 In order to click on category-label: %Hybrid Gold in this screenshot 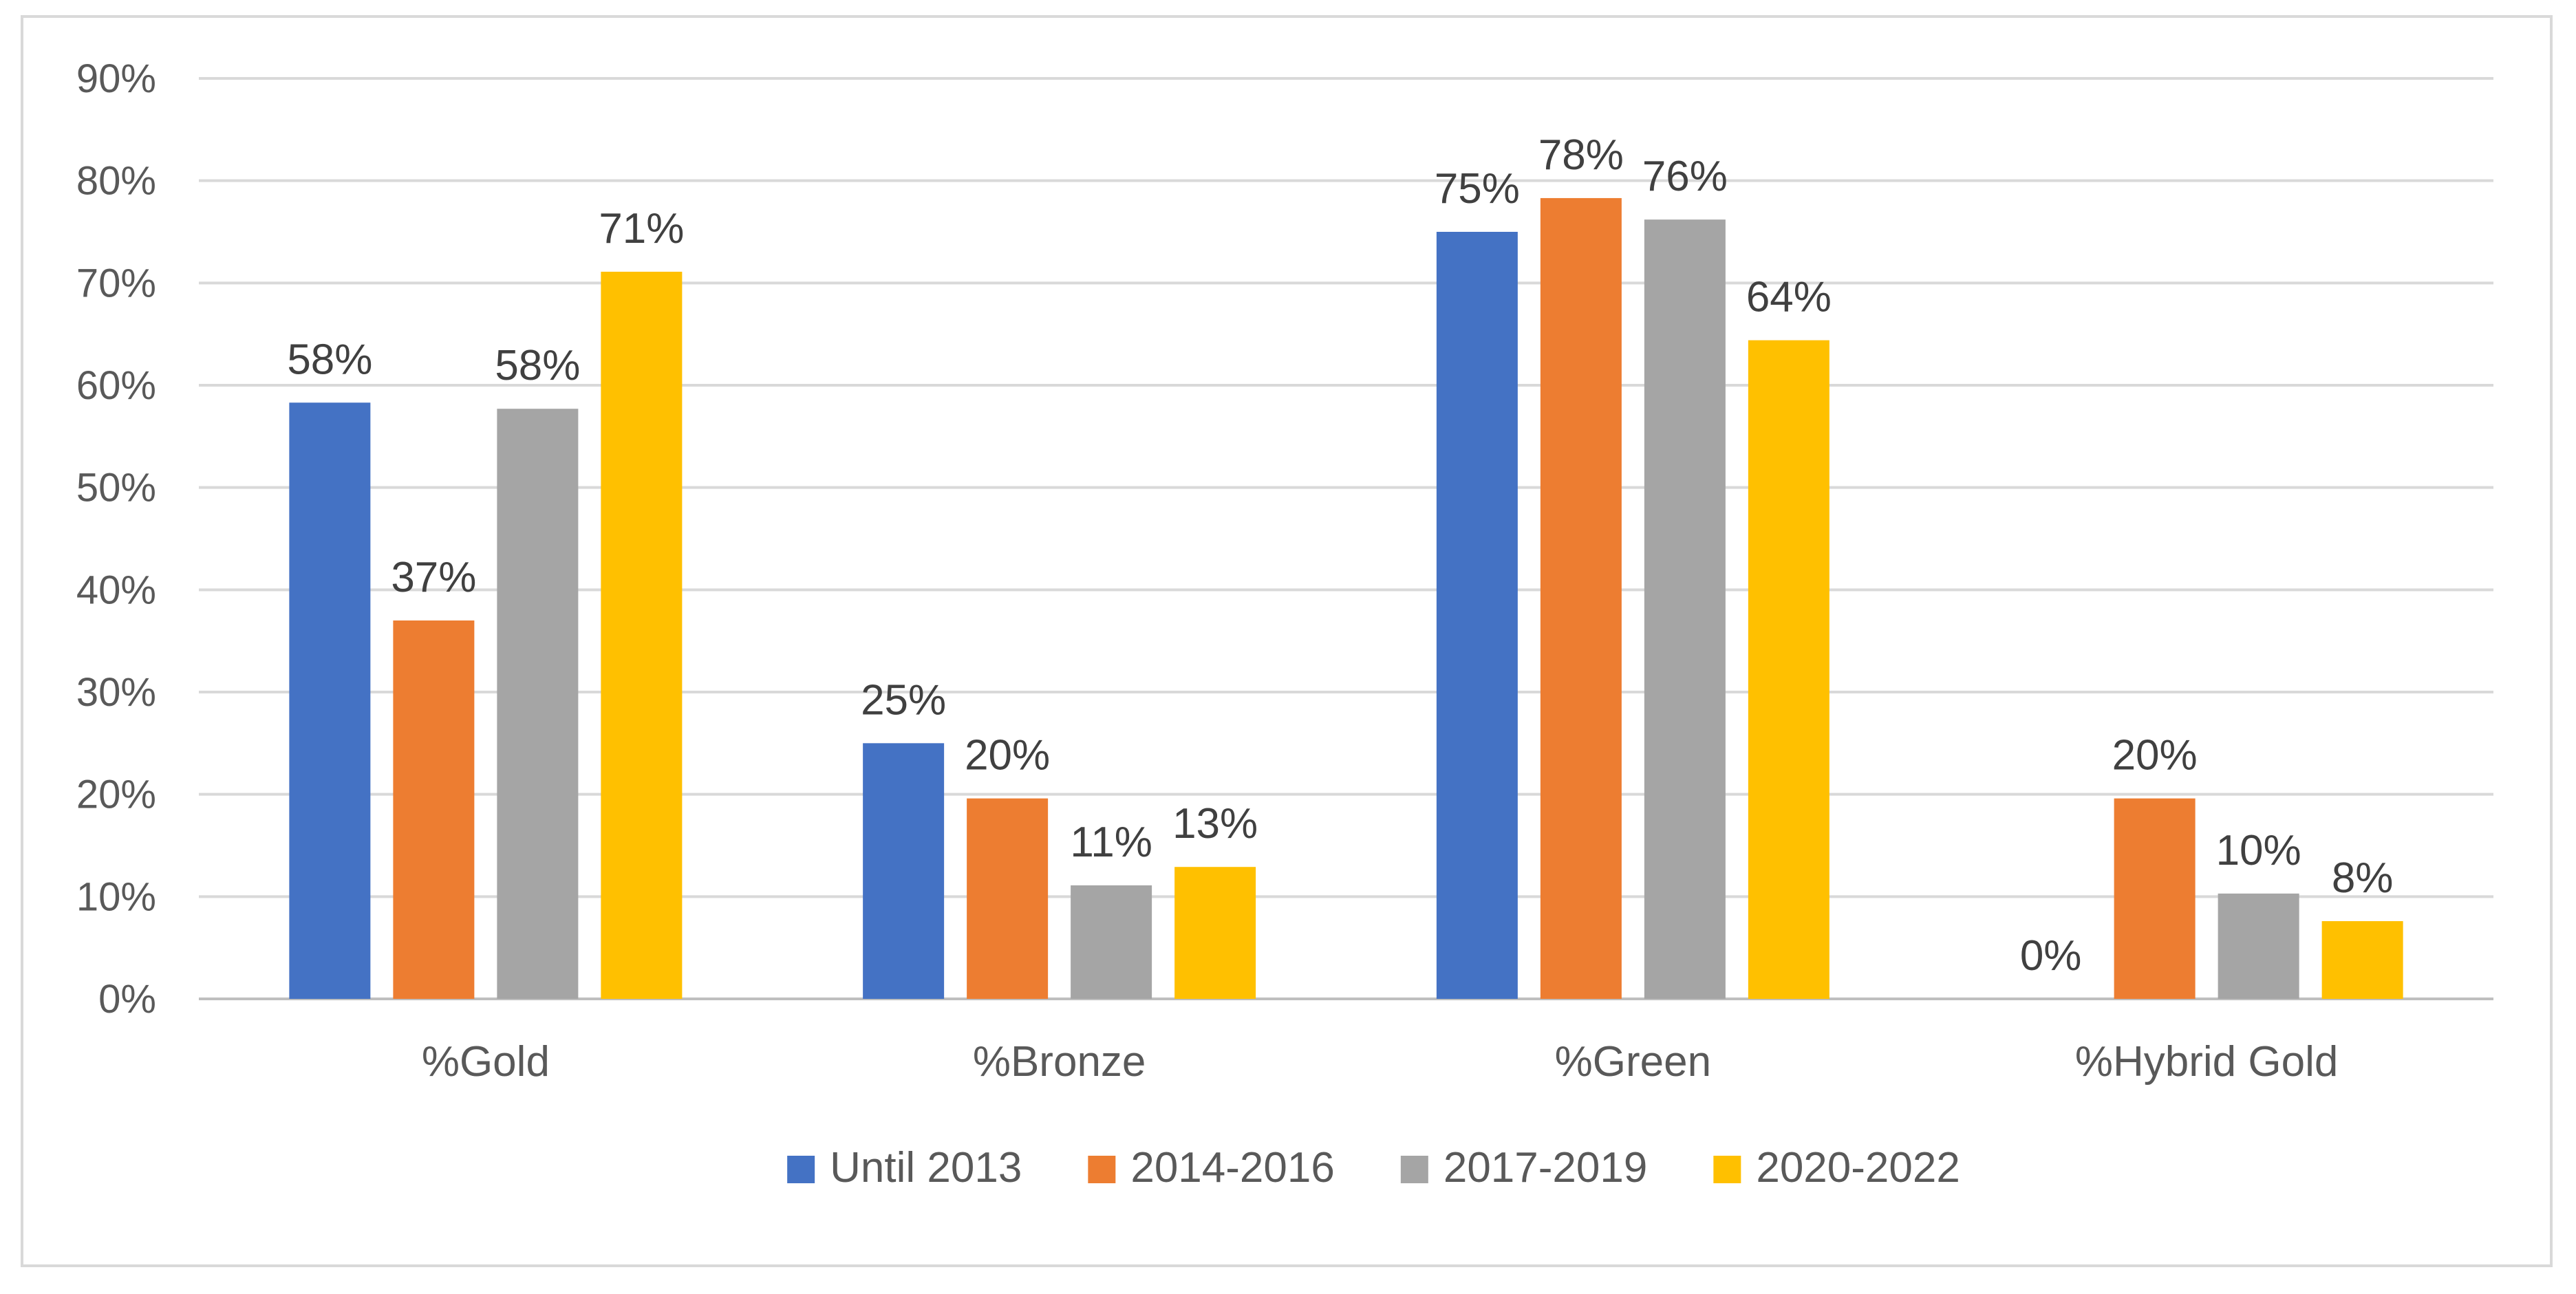, I will do `click(2206, 1062)`.